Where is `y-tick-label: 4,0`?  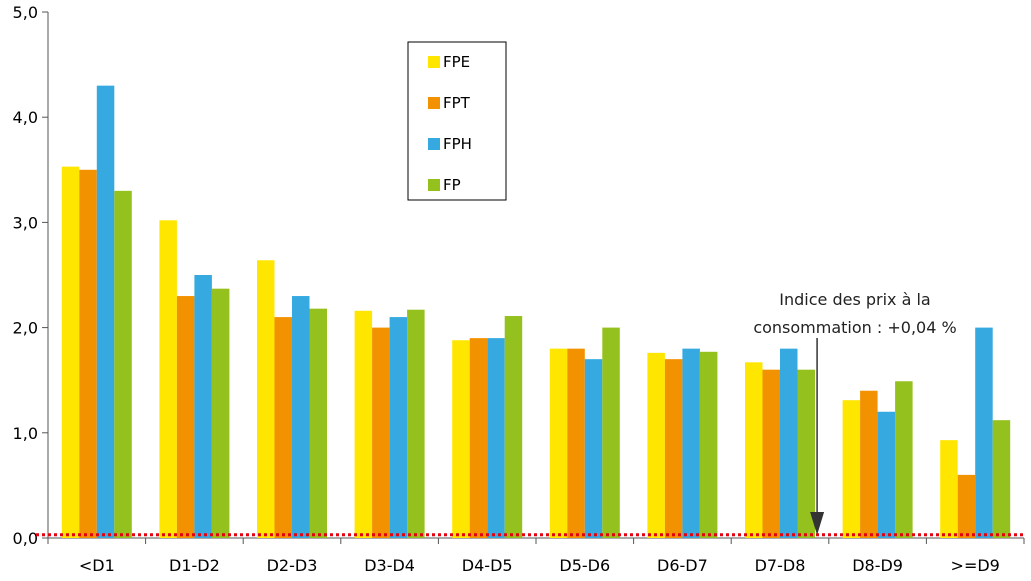 y-tick-label: 4,0 is located at coordinates (25, 117).